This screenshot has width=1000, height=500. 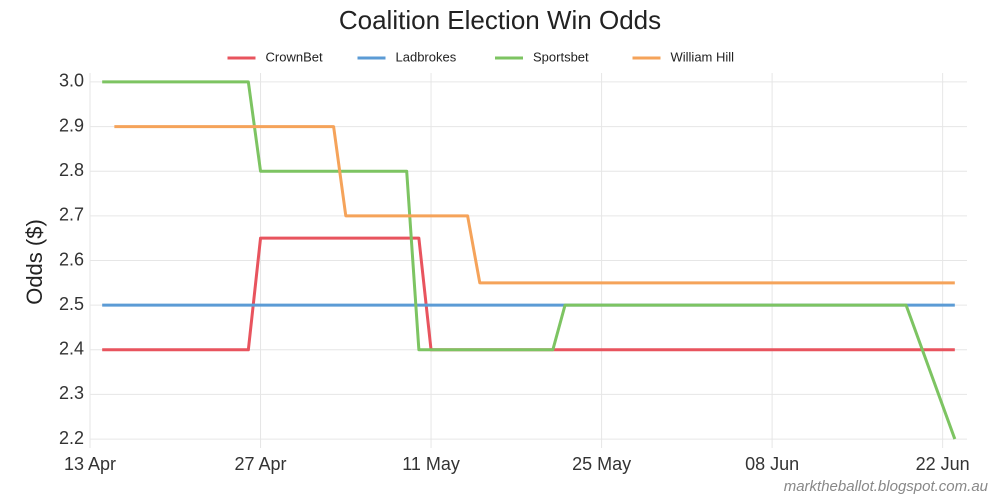 What do you see at coordinates (601, 464) in the screenshot?
I see `x-tick-label: 25 May` at bounding box center [601, 464].